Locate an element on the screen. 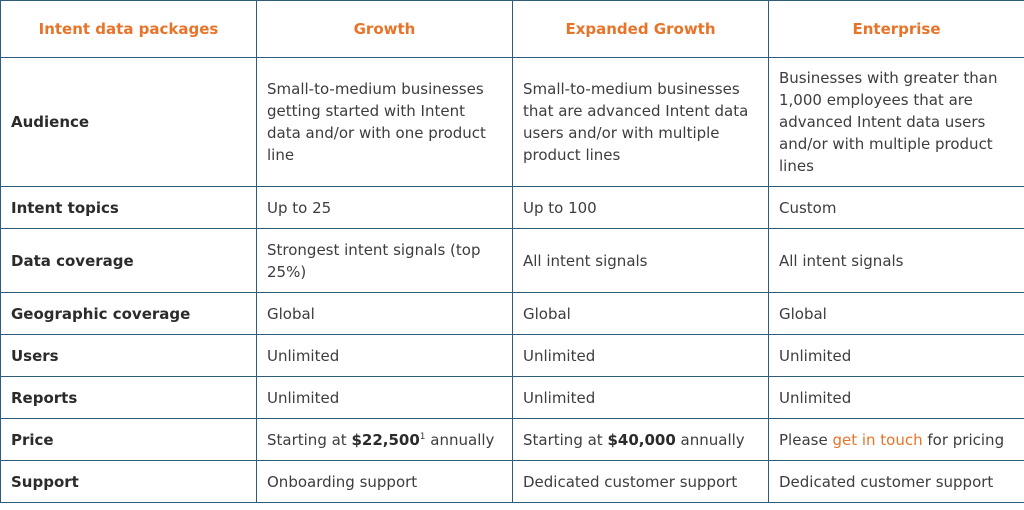 Image resolution: width=1024 pixels, height=510 pixels. cell-users-growth: Unlimited is located at coordinates (384, 355).